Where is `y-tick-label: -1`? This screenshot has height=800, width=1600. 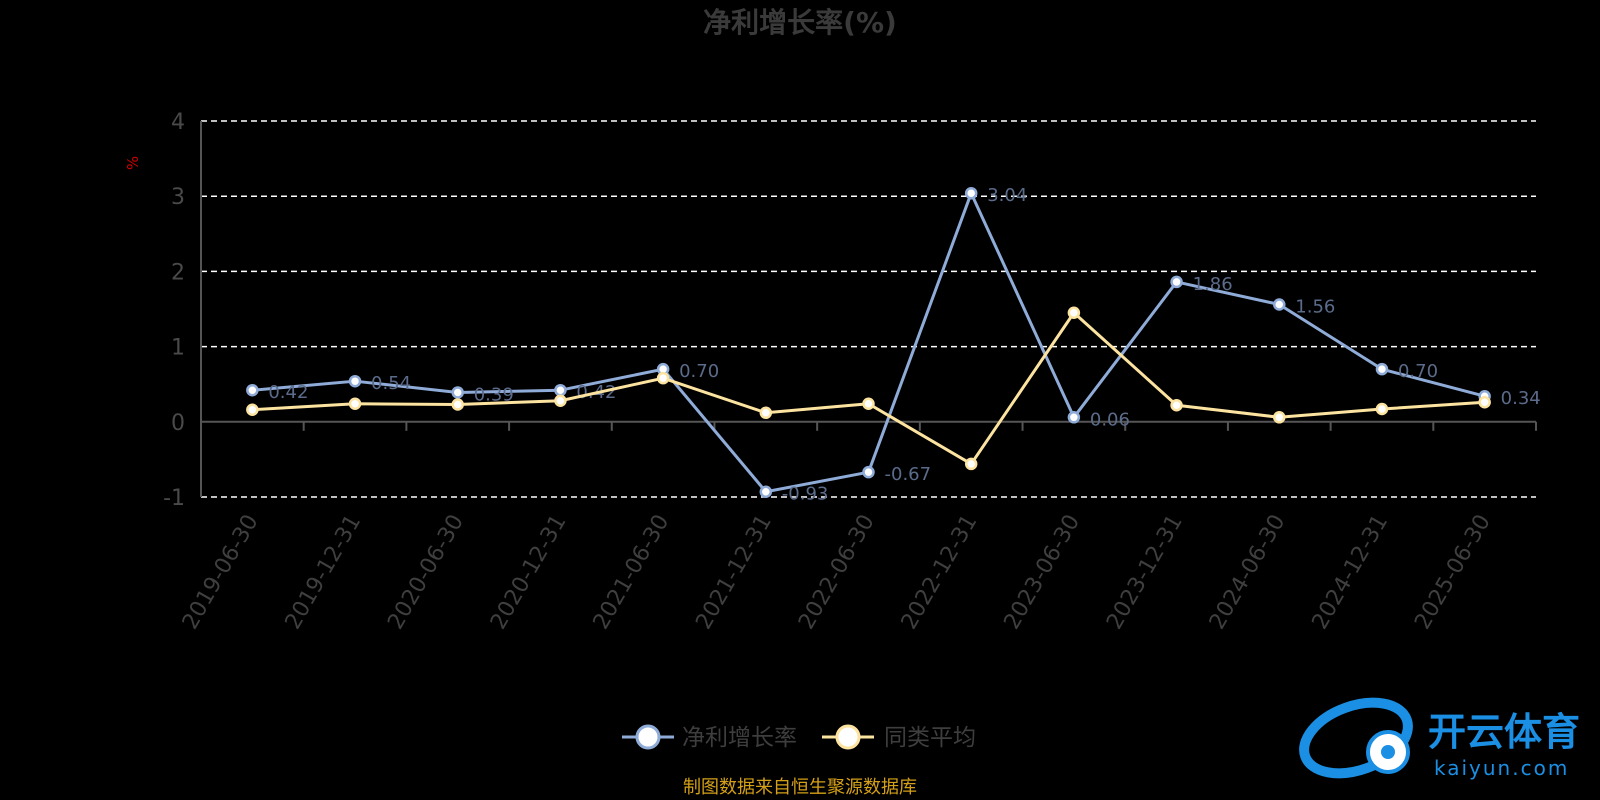
y-tick-label: -1 is located at coordinates (174, 498).